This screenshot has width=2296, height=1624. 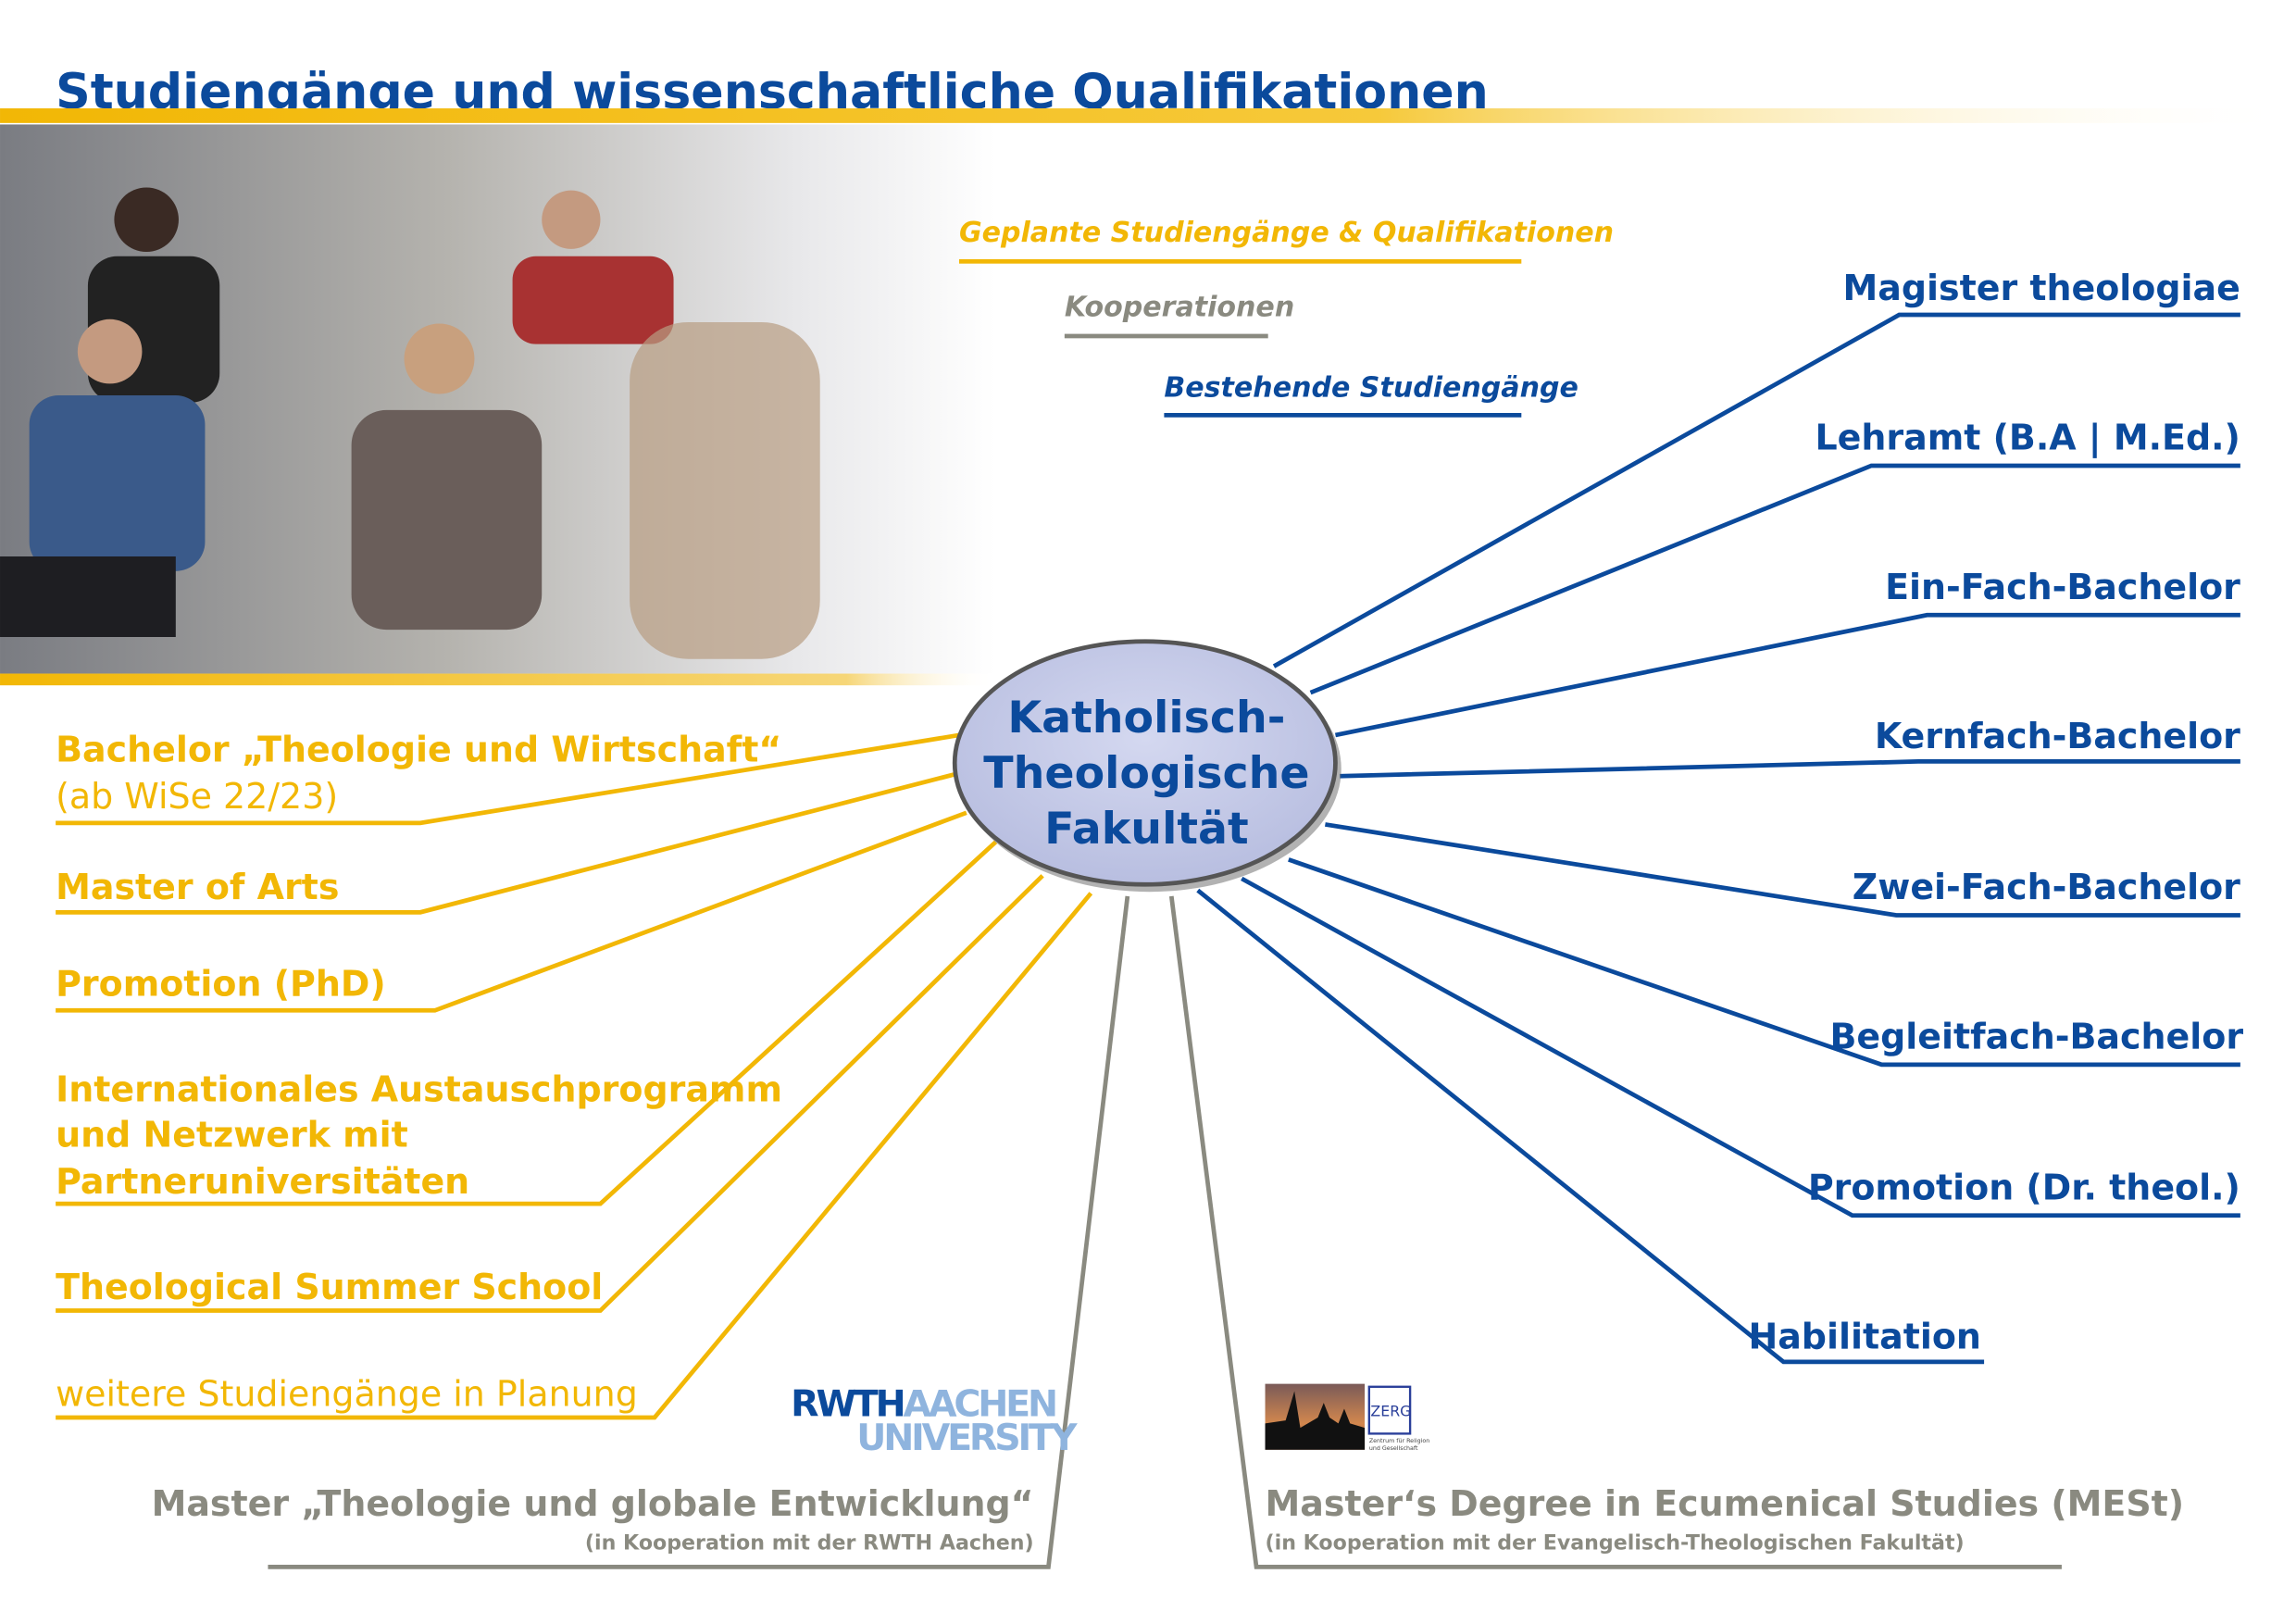 What do you see at coordinates (967, 1438) in the screenshot?
I see `svg-text: UNIVERSITY` at bounding box center [967, 1438].